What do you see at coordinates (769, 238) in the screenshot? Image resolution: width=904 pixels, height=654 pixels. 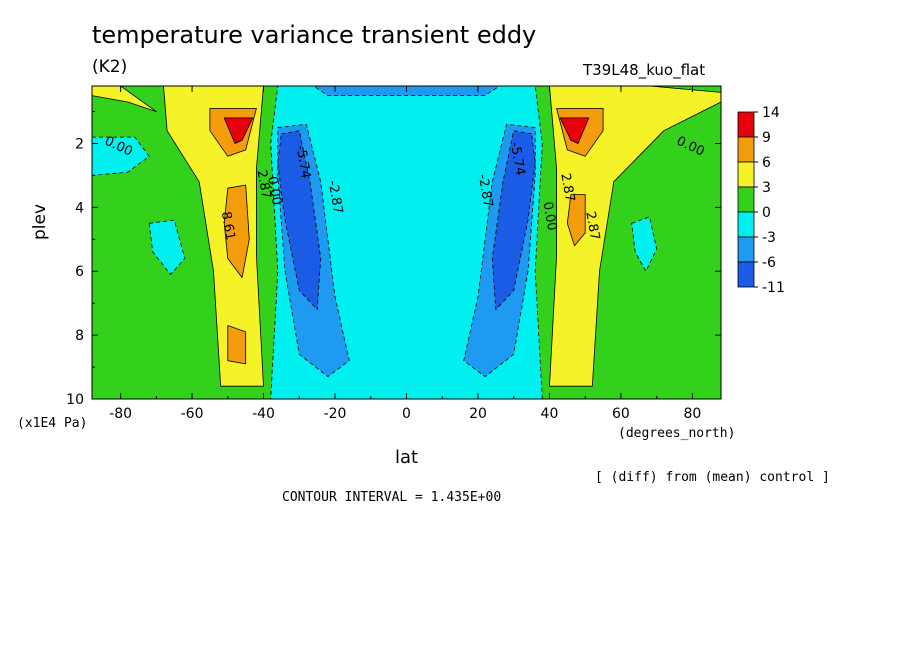 I see `colorbar-label: -3` at bounding box center [769, 238].